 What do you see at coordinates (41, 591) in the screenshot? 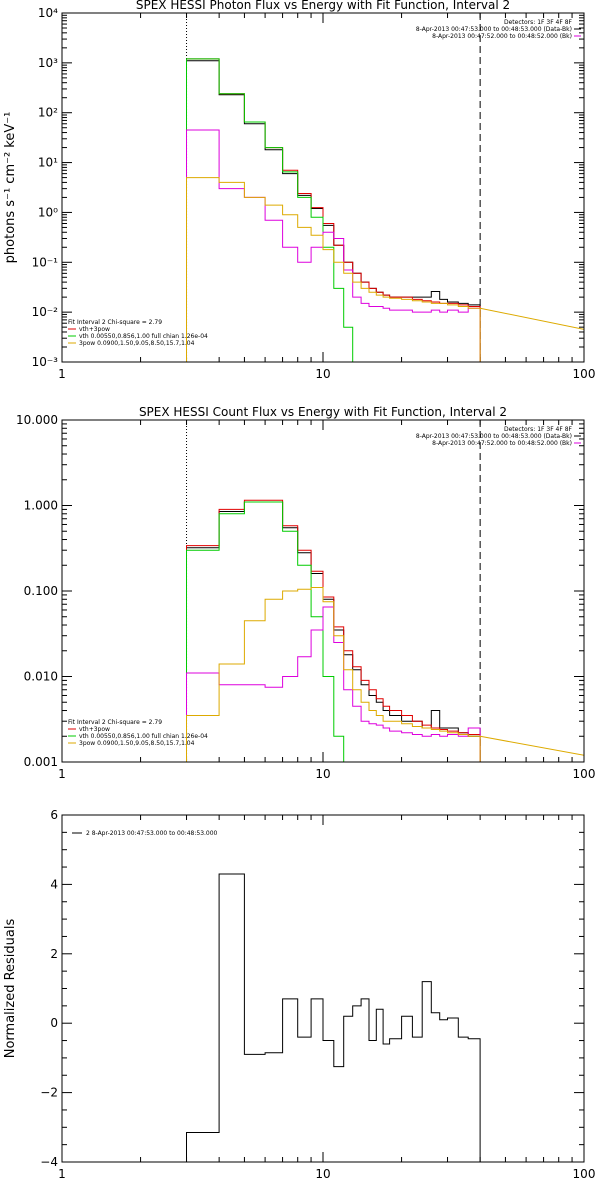
I see `y-tick-label: 0.100` at bounding box center [41, 591].